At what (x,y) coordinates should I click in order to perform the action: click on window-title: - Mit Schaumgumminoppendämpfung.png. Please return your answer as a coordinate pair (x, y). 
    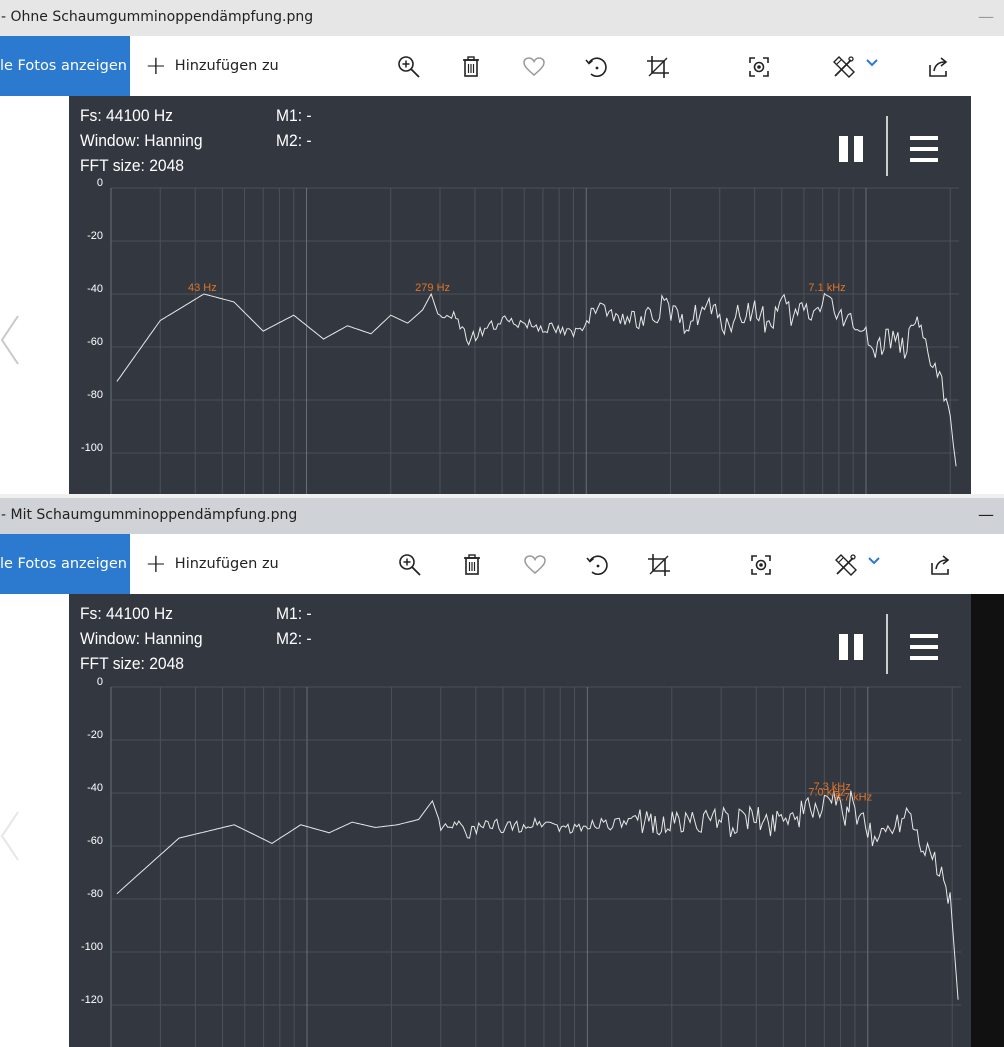
    Looking at the image, I should click on (149, 515).